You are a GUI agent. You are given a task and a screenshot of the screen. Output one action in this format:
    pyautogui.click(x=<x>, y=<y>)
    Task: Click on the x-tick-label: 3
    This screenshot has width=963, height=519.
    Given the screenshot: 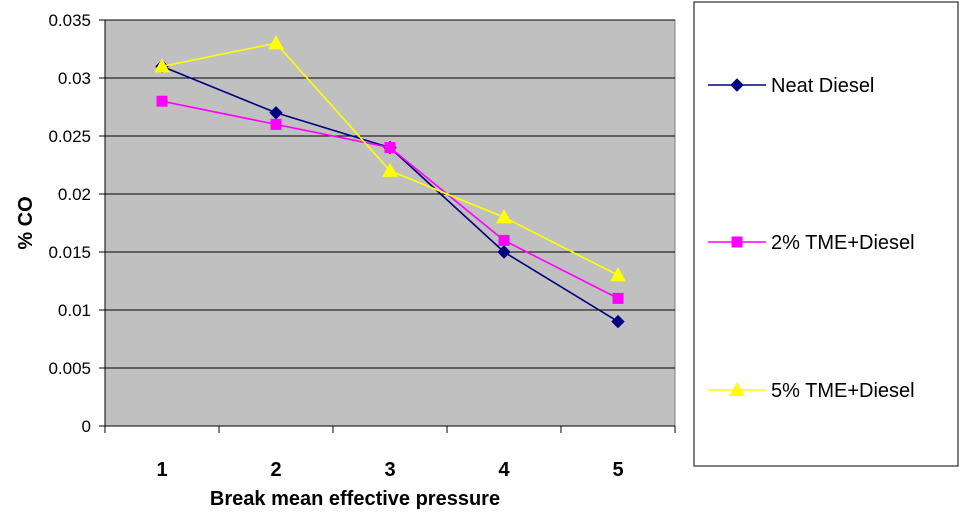 What is the action you would take?
    pyautogui.click(x=389, y=470)
    